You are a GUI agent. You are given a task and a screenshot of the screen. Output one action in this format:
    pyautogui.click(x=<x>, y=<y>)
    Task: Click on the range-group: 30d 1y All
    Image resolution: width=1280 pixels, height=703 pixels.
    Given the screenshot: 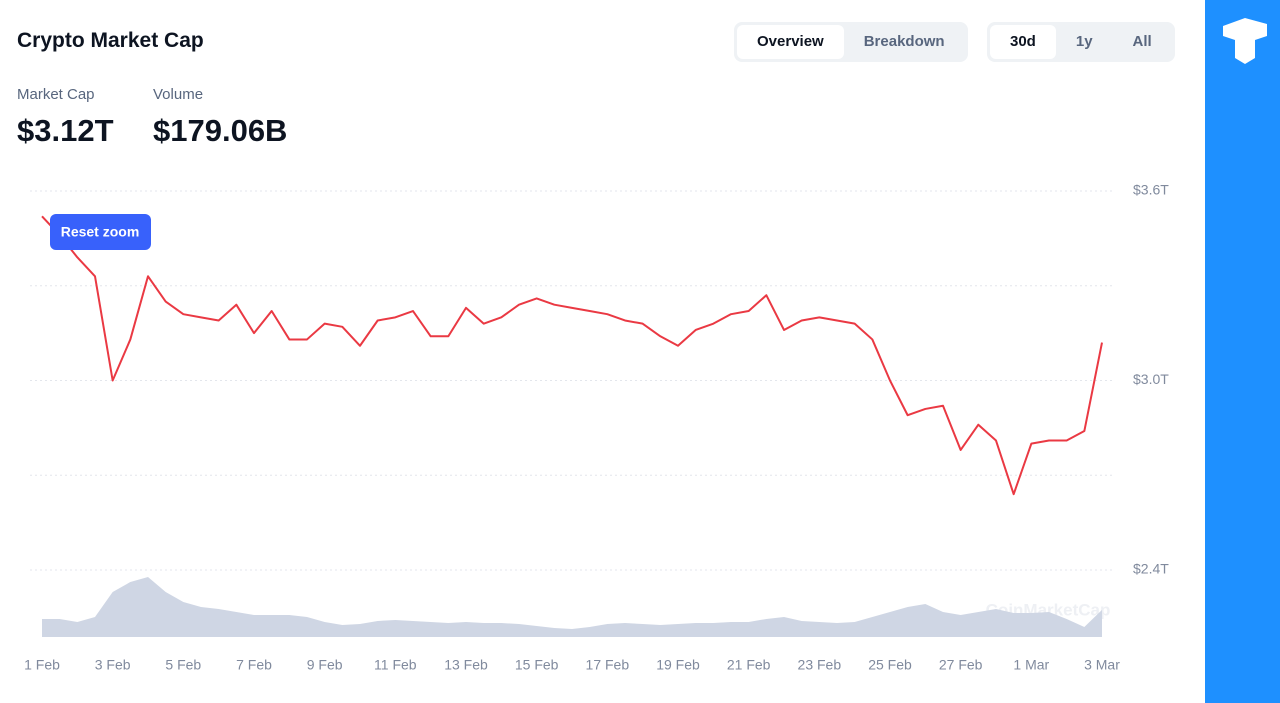 What is the action you would take?
    pyautogui.click(x=1081, y=42)
    